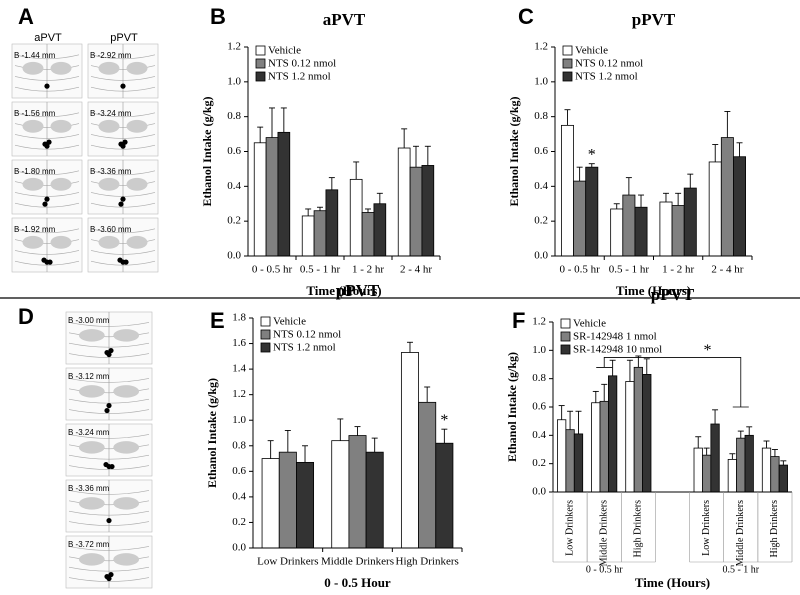  What do you see at coordinates (526, 16) in the screenshot?
I see `panel-letter: C` at bounding box center [526, 16].